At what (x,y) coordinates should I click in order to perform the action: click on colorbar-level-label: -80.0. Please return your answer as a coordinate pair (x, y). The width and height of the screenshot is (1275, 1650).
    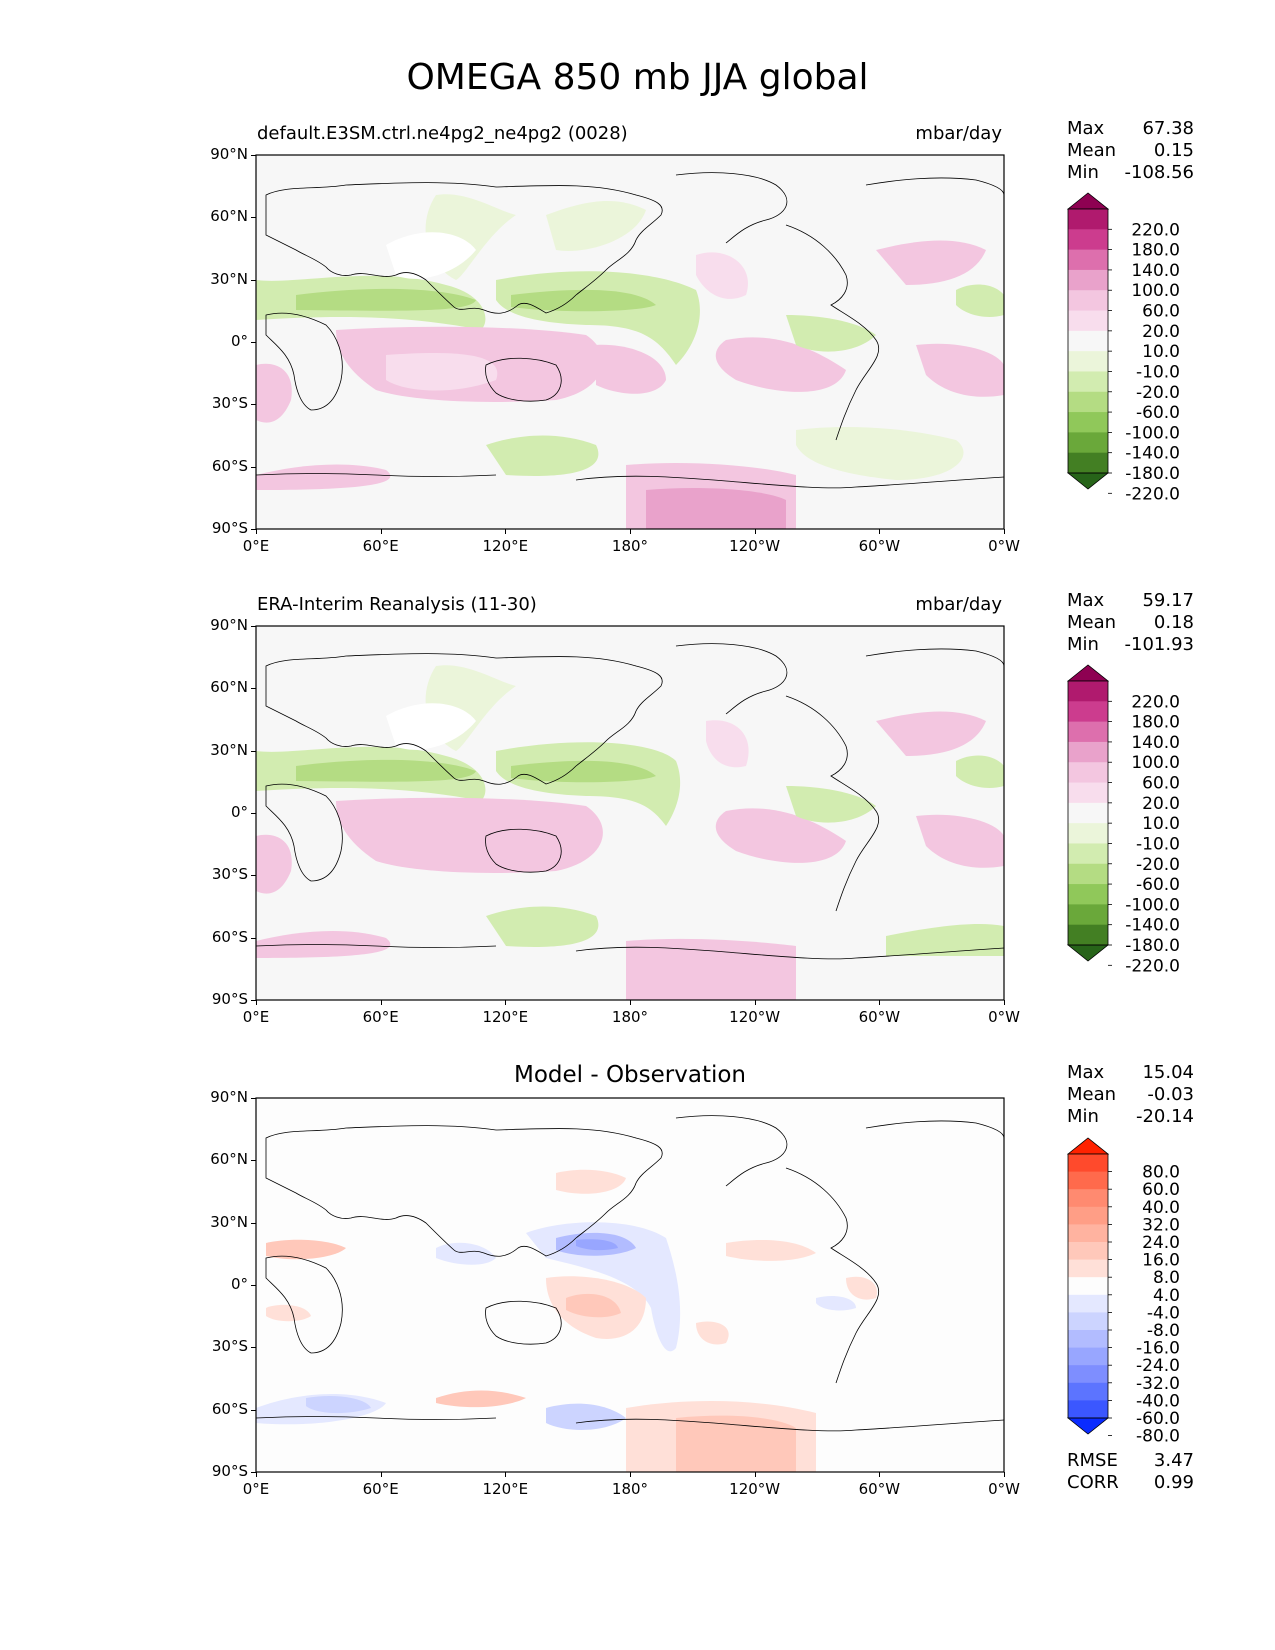
    Looking at the image, I should click on (1158, 1437).